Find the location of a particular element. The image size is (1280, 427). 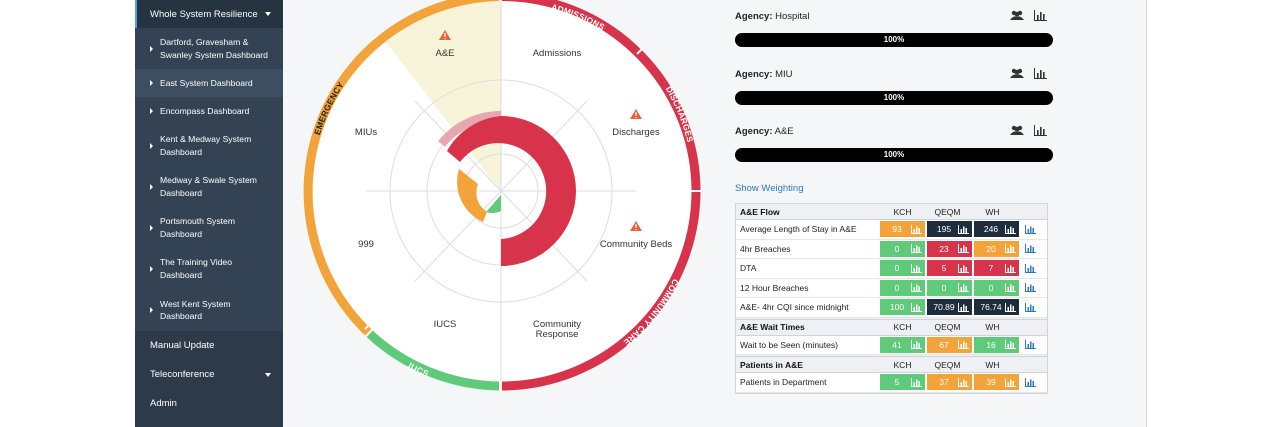

agency-ae: Agency: A&E 100% is located at coordinates (895, 143).